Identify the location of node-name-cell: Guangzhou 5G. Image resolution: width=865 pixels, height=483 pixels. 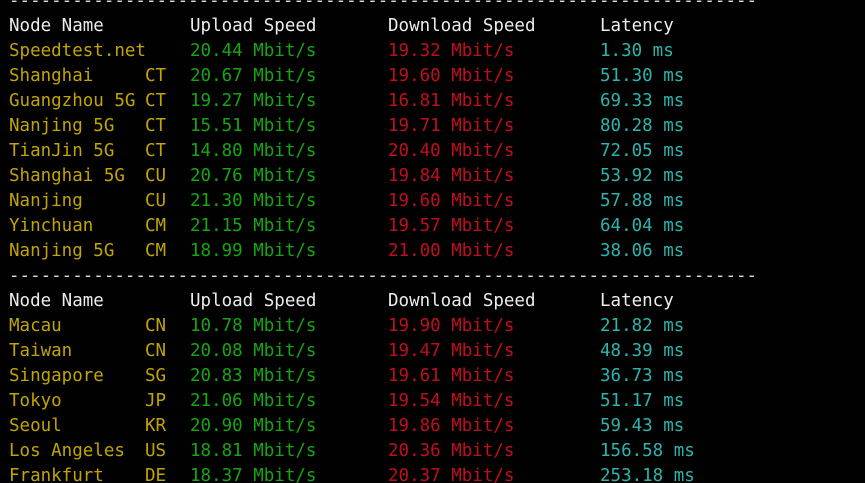
(72, 101).